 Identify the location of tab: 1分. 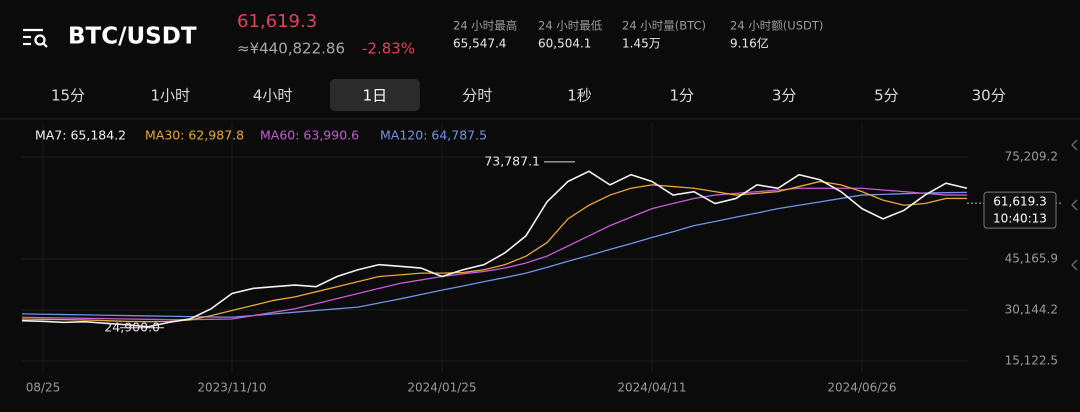
(682, 96).